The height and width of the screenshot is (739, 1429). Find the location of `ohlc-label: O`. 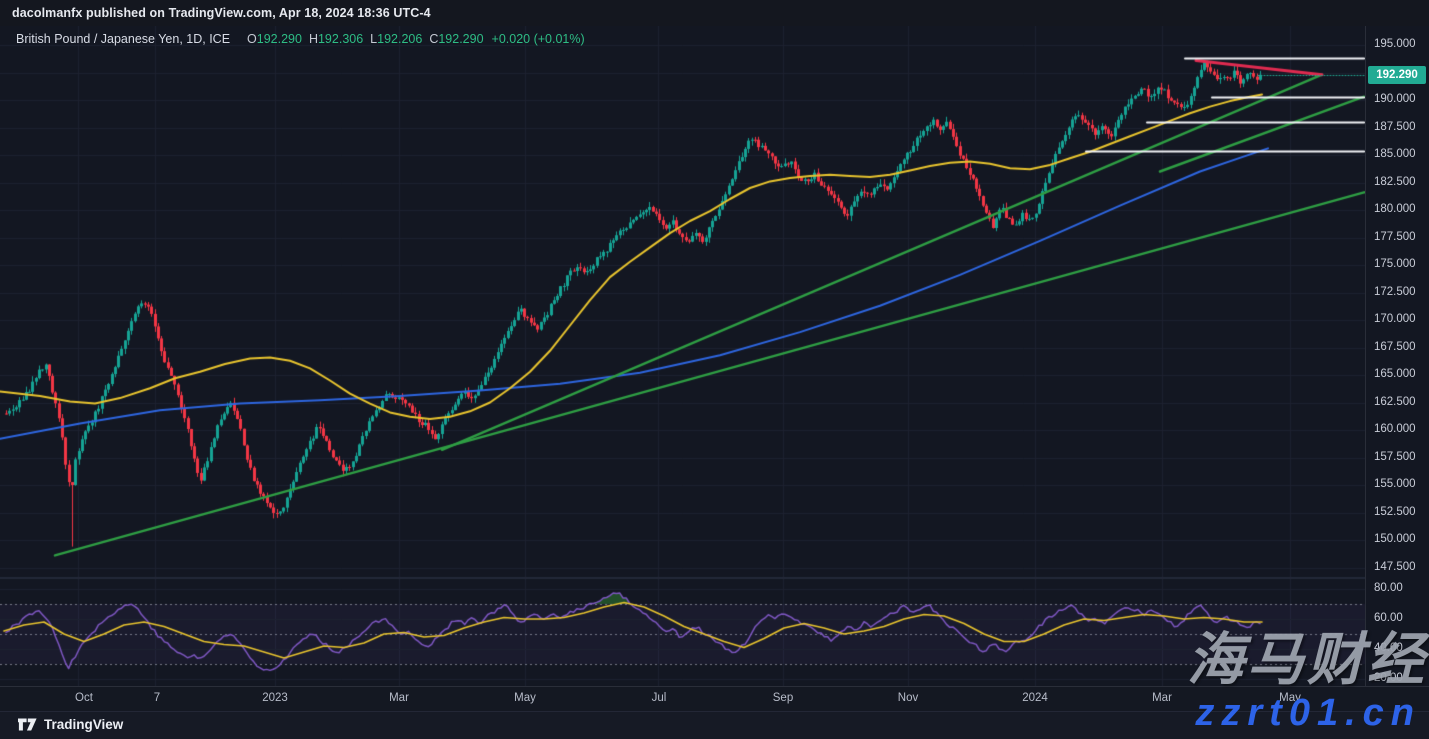

ohlc-label: O is located at coordinates (252, 39).